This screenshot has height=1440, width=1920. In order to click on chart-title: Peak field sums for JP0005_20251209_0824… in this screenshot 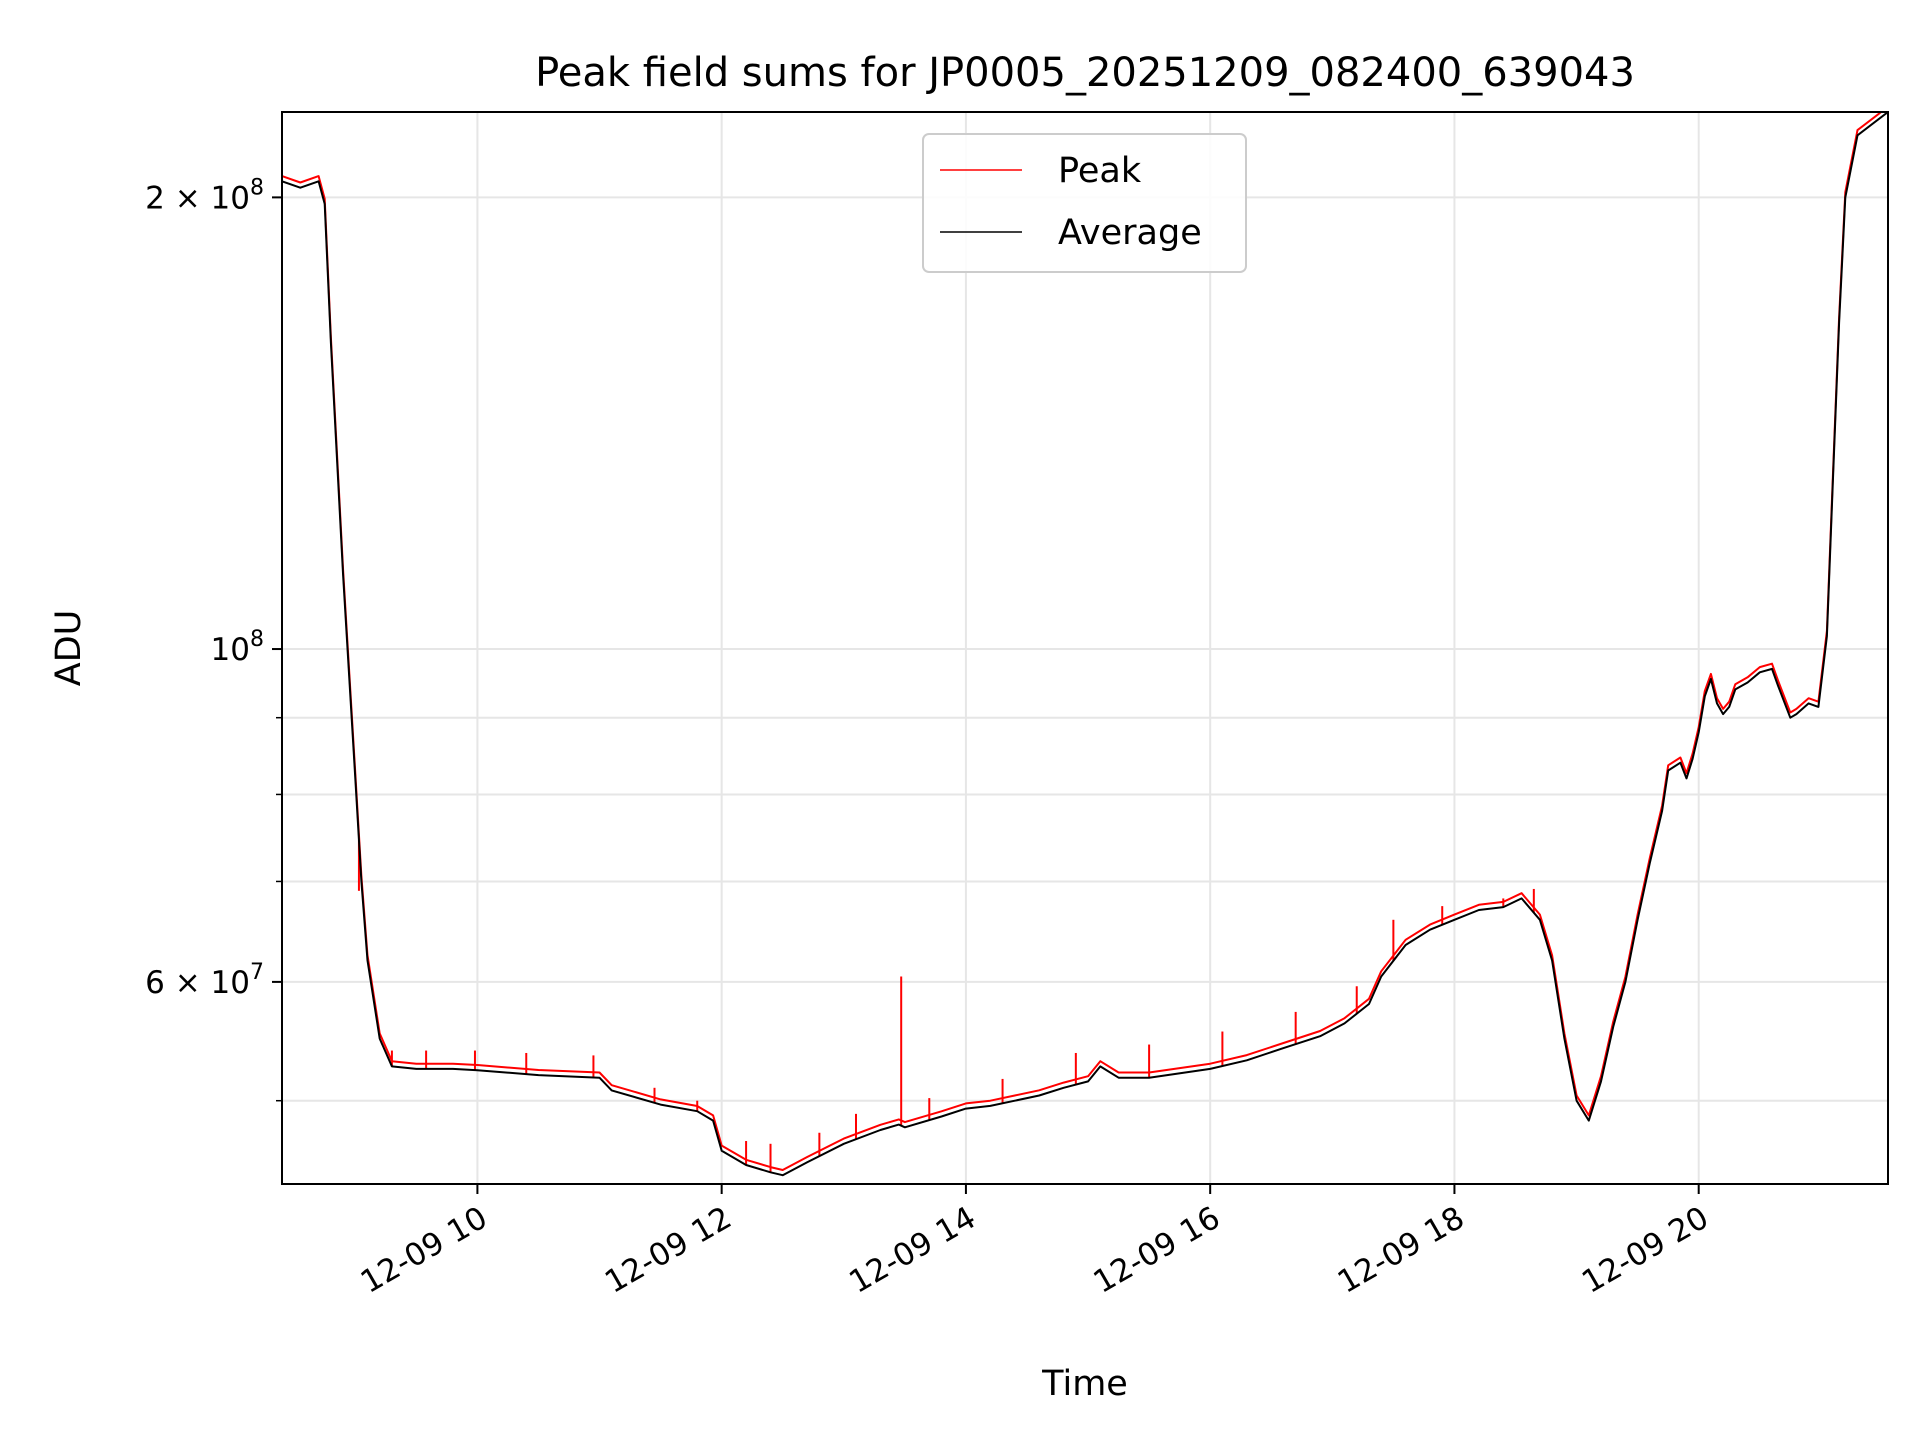, I will do `click(1085, 73)`.